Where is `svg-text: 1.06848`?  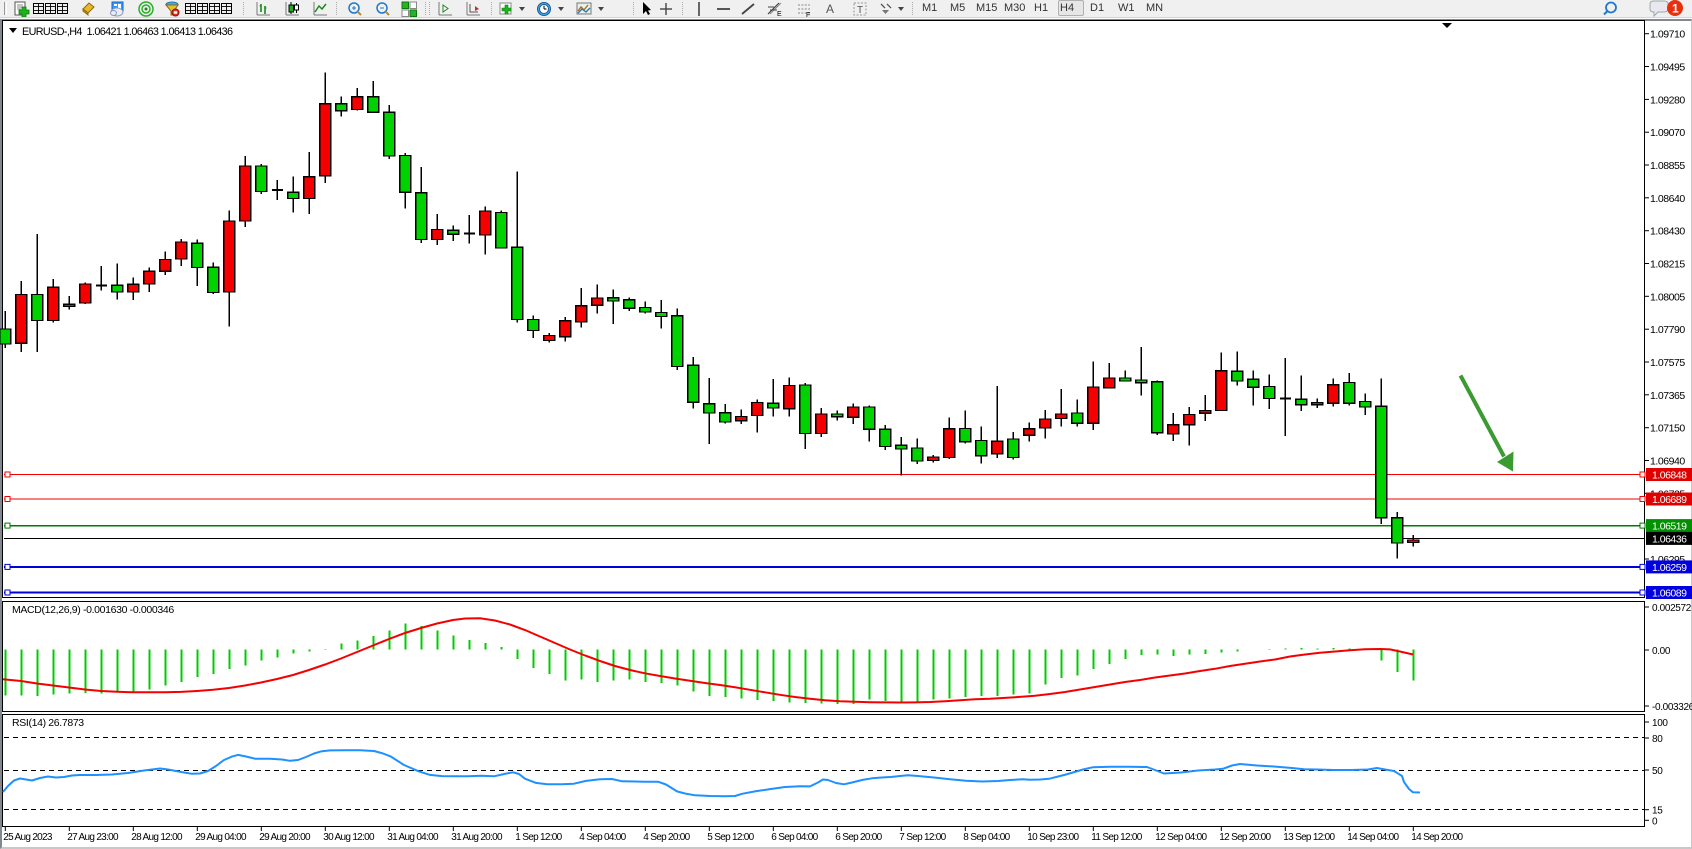
svg-text: 1.06848 is located at coordinates (1669, 476).